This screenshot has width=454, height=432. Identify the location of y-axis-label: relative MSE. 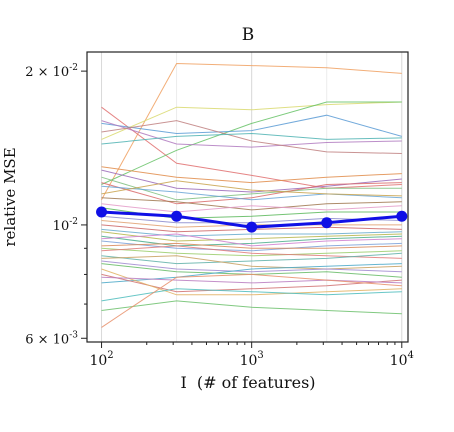
(10, 196).